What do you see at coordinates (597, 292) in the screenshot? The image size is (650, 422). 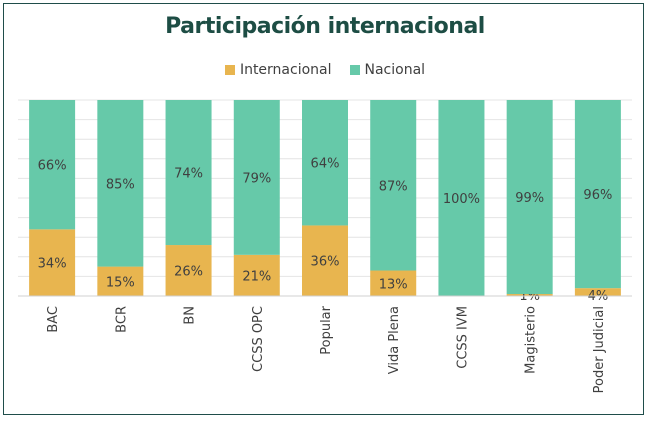 I see `bar-internacional-poder-judicial` at bounding box center [597, 292].